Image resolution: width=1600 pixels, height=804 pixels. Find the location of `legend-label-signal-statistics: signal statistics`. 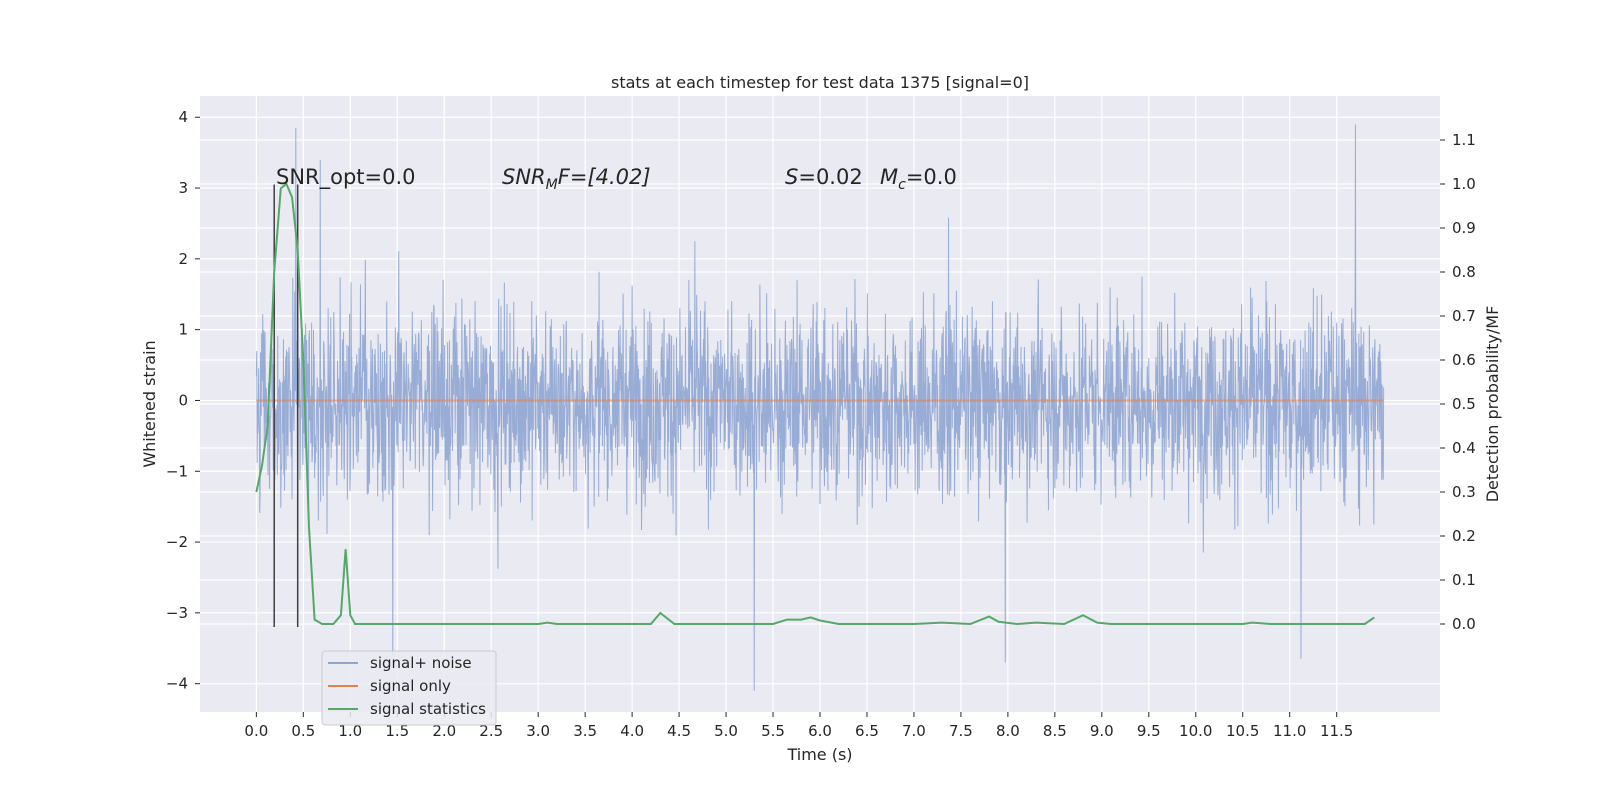

legend-label-signal-statistics: signal statistics is located at coordinates (428, 709).